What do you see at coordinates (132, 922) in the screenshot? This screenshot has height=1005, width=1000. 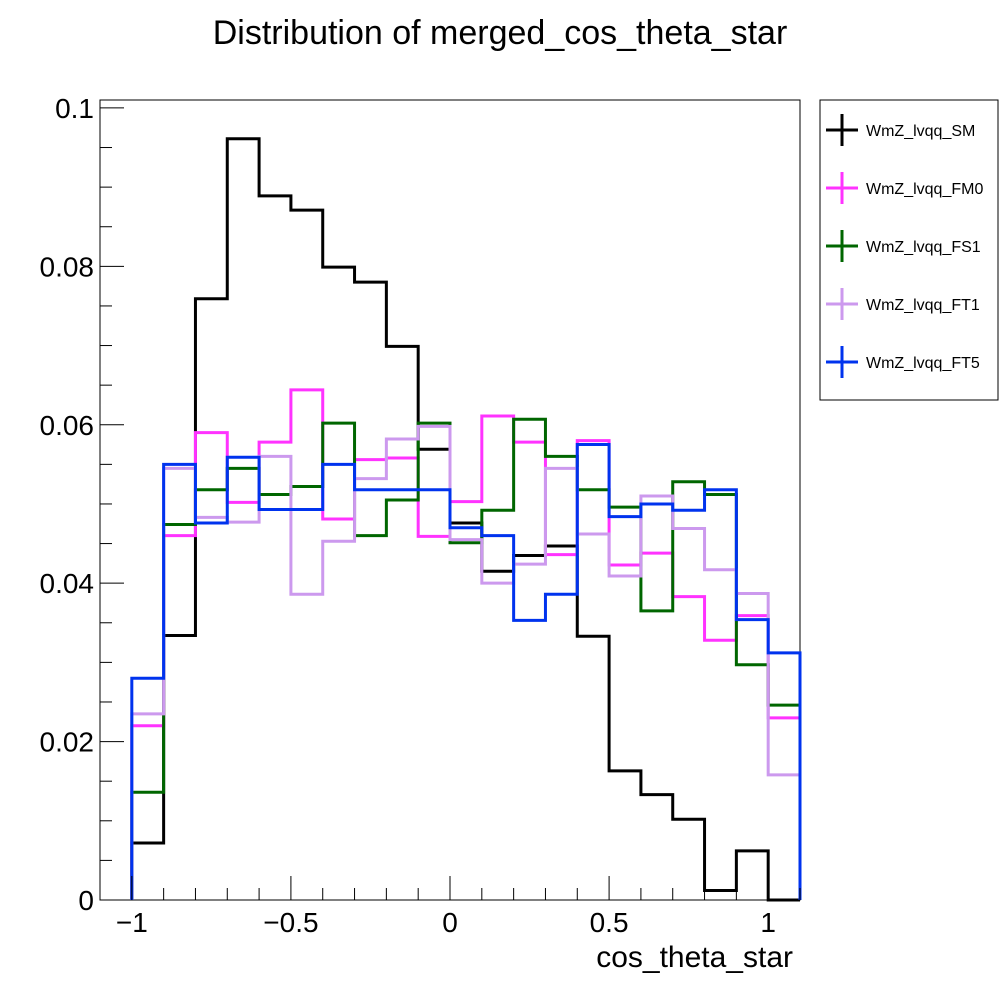 I see `x-tick-label: −1` at bounding box center [132, 922].